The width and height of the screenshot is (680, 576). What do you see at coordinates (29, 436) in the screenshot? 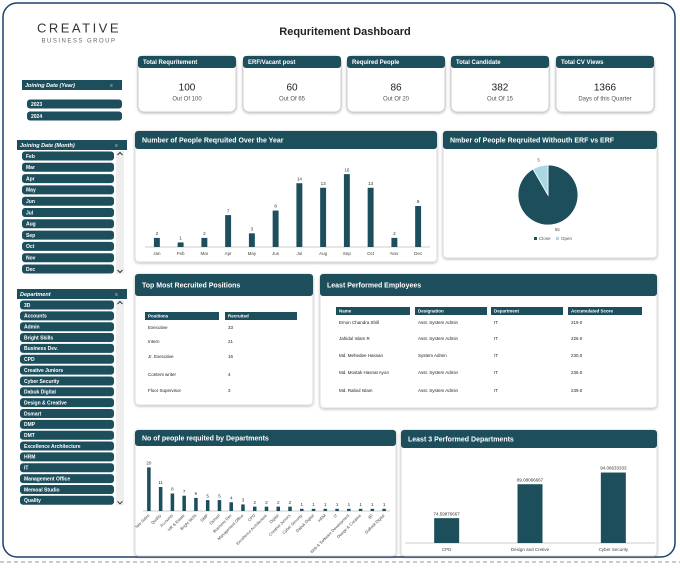
I see `slicer-item-label: DMT` at bounding box center [29, 436].